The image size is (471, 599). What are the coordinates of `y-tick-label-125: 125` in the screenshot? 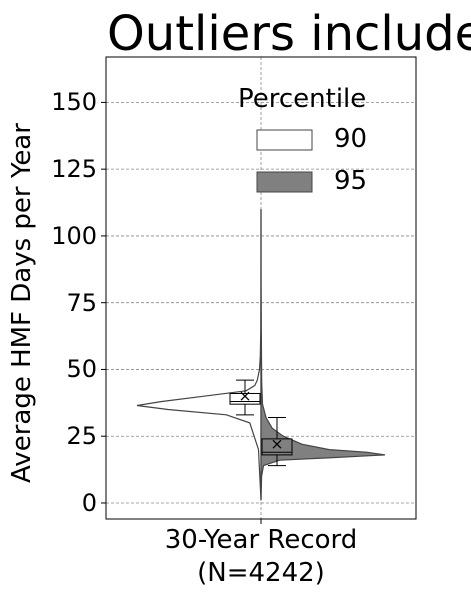 It's located at (68, 169).